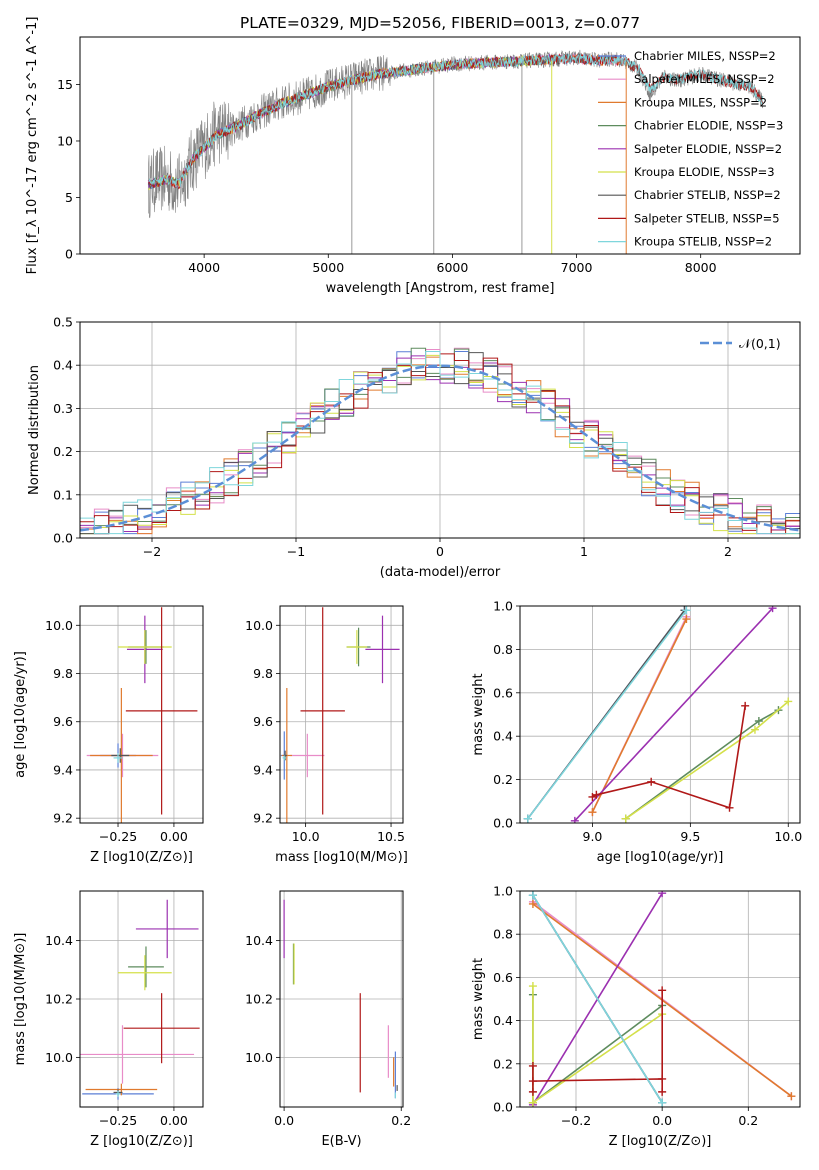 The image size is (819, 1170). I want to click on age_vs_z-frame, so click(141, 714).